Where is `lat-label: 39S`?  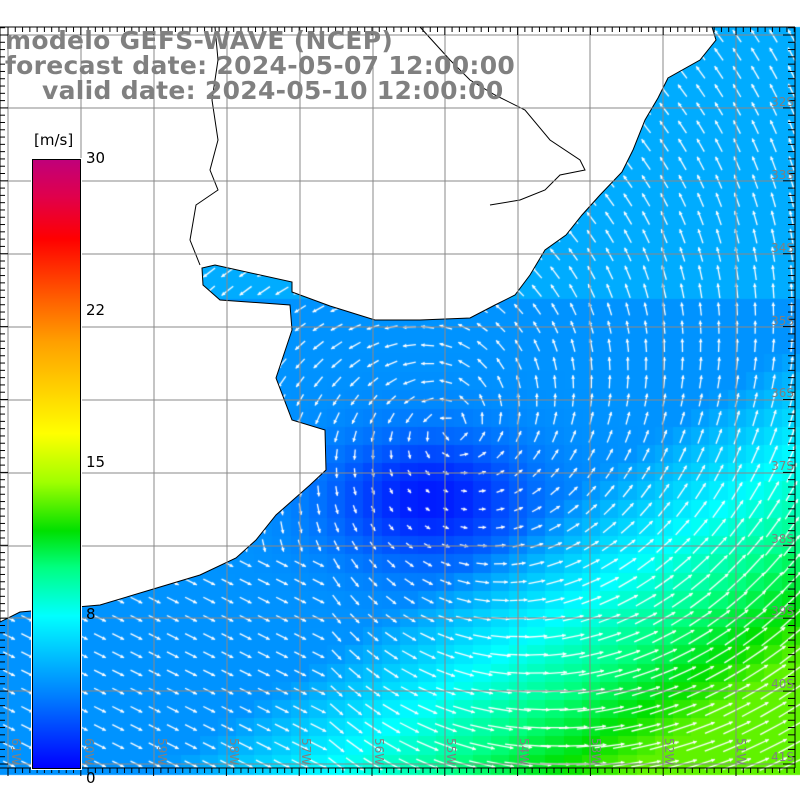 lat-label: 39S is located at coordinates (782, 611).